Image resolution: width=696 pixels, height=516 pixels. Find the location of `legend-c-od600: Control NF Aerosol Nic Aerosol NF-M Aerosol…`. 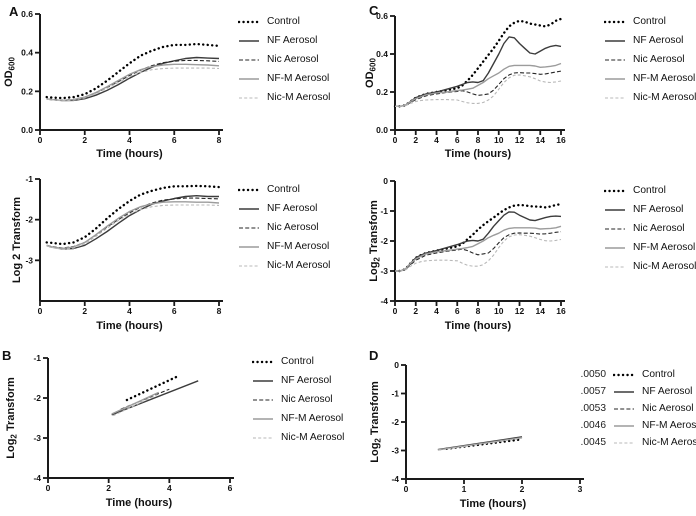

legend-c-od600: Control NF Aerosol Nic Aerosol NF-M Aerosol… is located at coordinates (650, 59).